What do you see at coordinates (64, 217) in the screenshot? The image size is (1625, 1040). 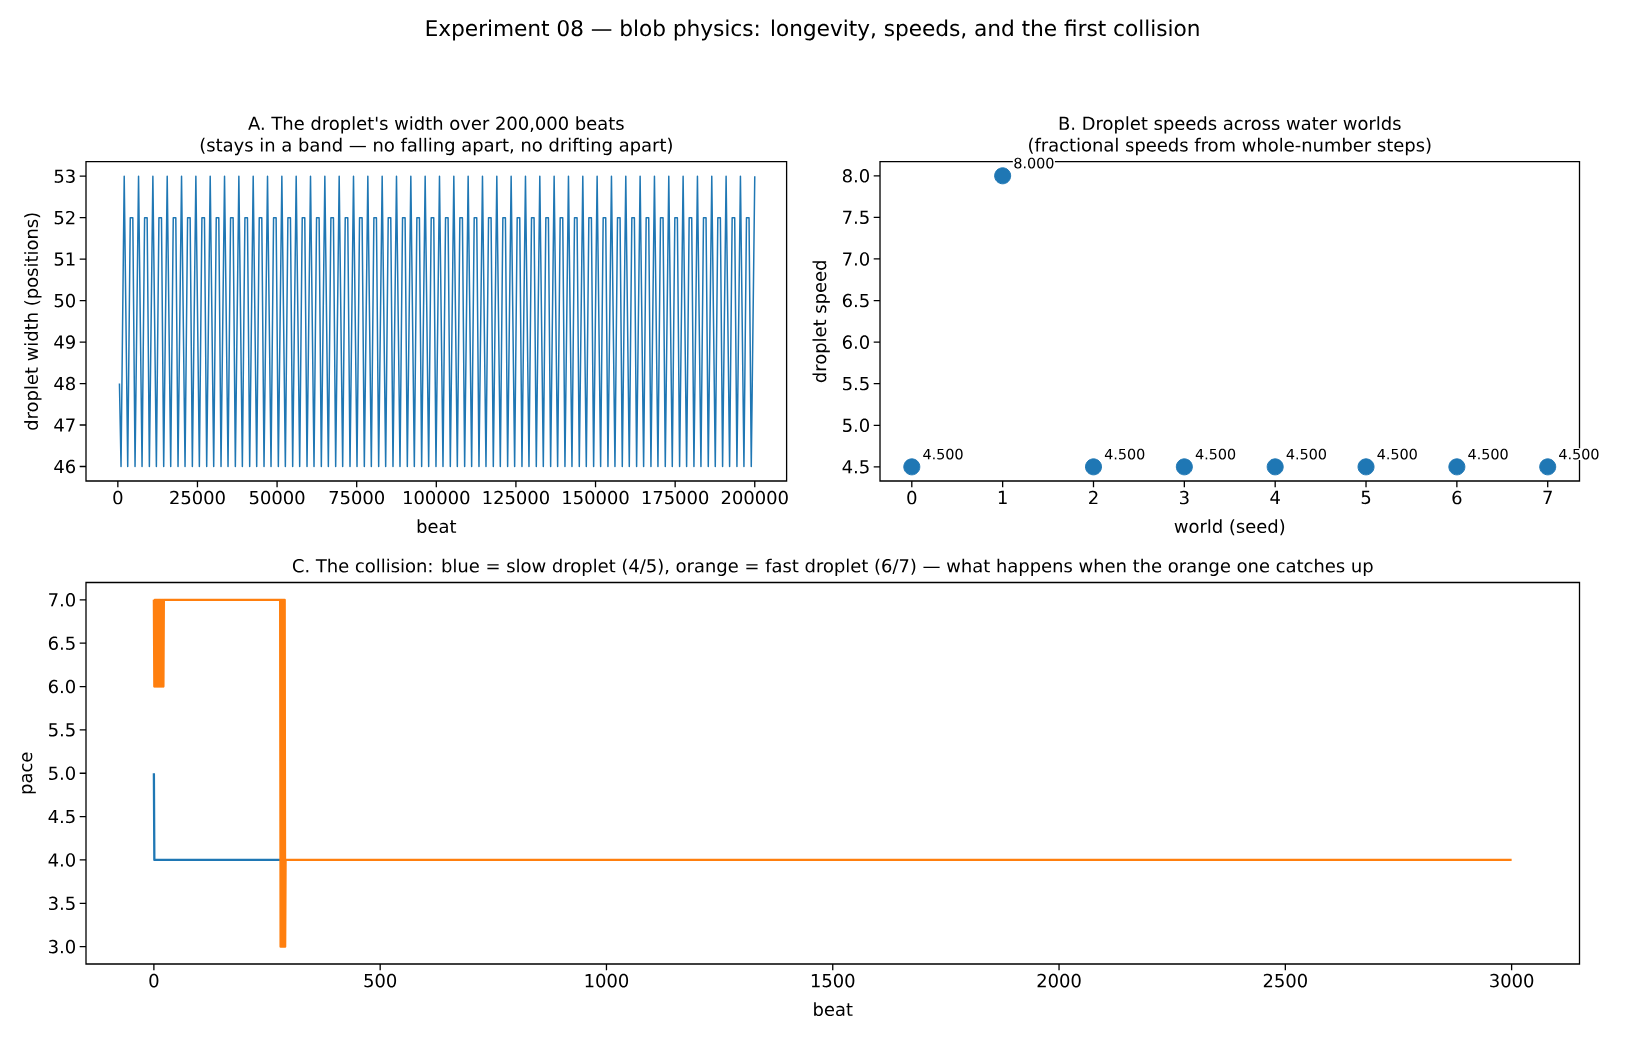 I see `y-tick-label: 52` at bounding box center [64, 217].